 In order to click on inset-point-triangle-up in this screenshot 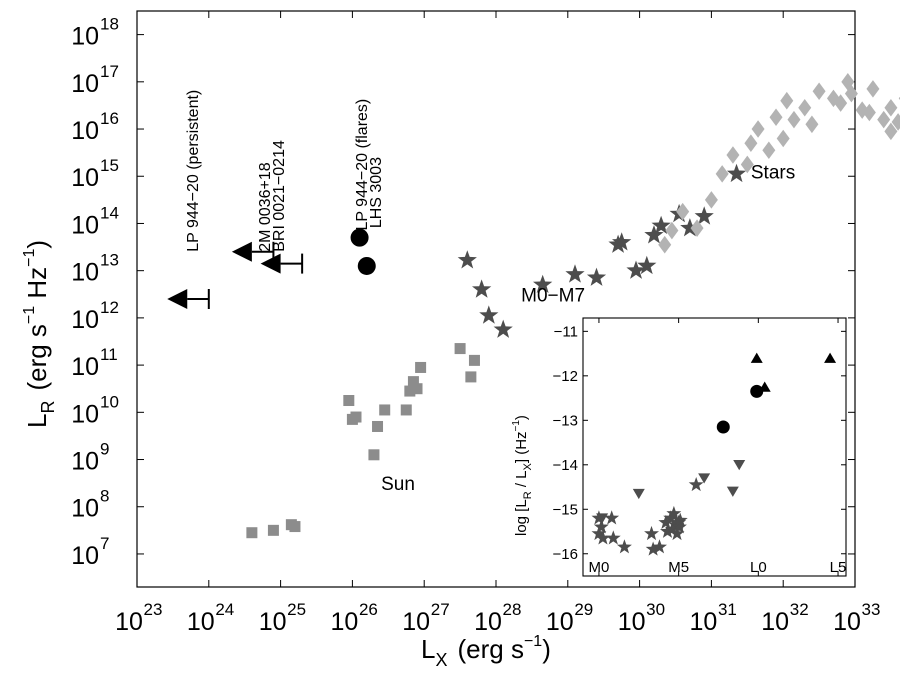, I will do `click(756, 357)`.